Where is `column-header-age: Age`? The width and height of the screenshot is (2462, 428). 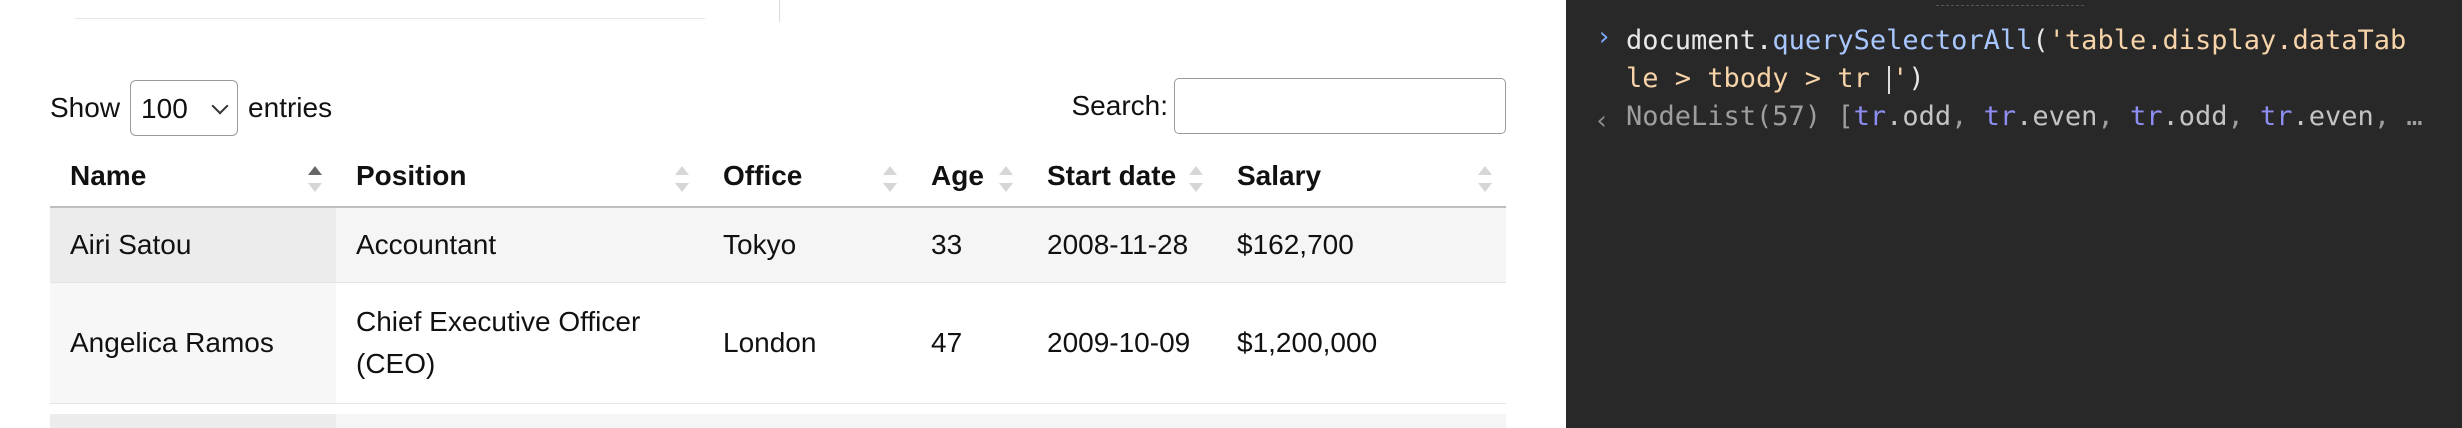
column-header-age: Age is located at coordinates (969, 177).